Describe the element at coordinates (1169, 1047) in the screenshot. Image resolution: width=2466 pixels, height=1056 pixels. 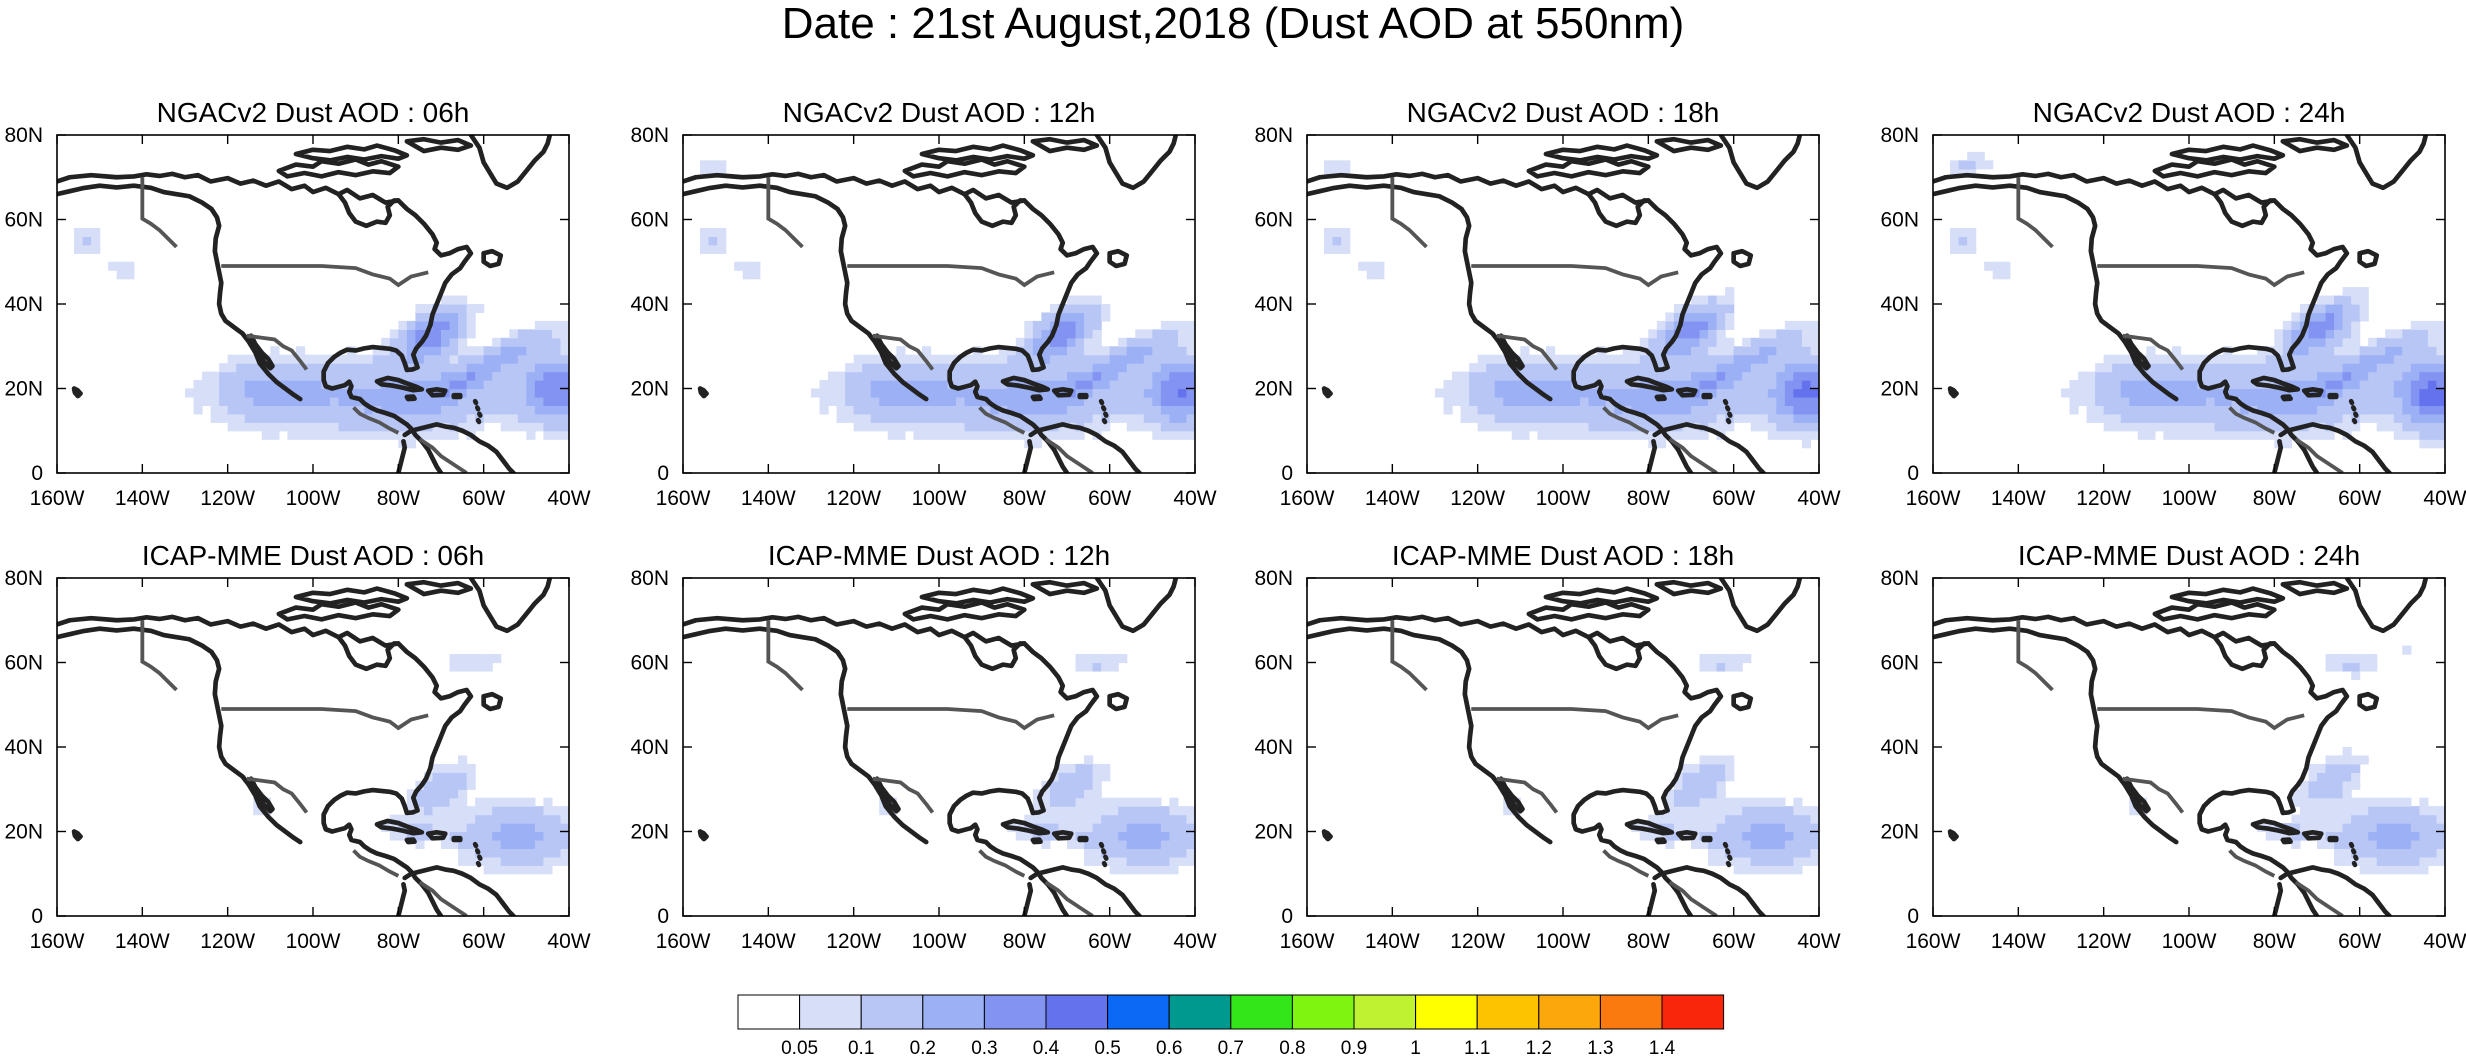
I see `colorbar-label: 0.6` at that location.